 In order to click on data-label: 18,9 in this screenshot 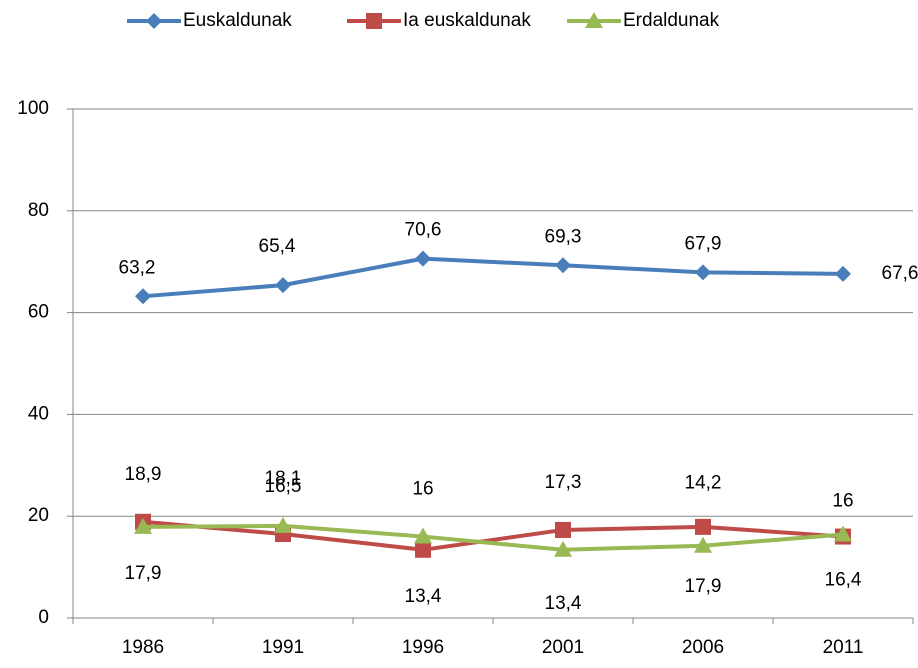, I will do `click(143, 474)`.